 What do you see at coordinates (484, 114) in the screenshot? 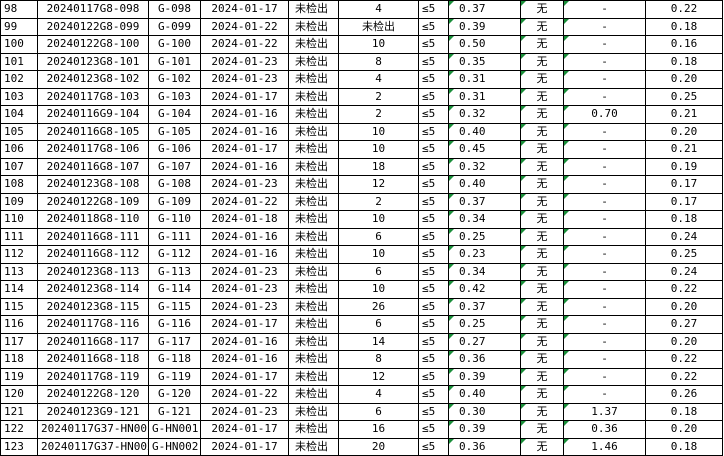
I see `measure: 0.32` at bounding box center [484, 114].